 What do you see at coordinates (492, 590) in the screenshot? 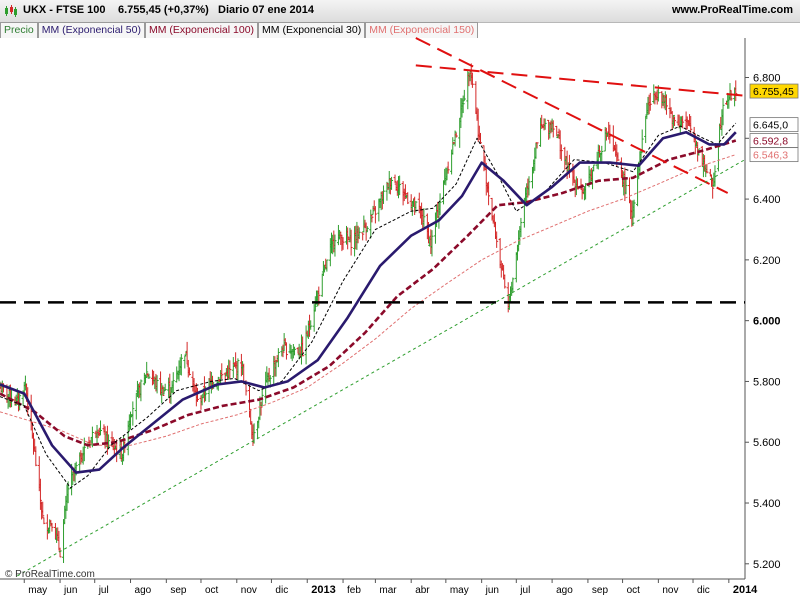
I see `x-tick-label: jun` at bounding box center [492, 590].